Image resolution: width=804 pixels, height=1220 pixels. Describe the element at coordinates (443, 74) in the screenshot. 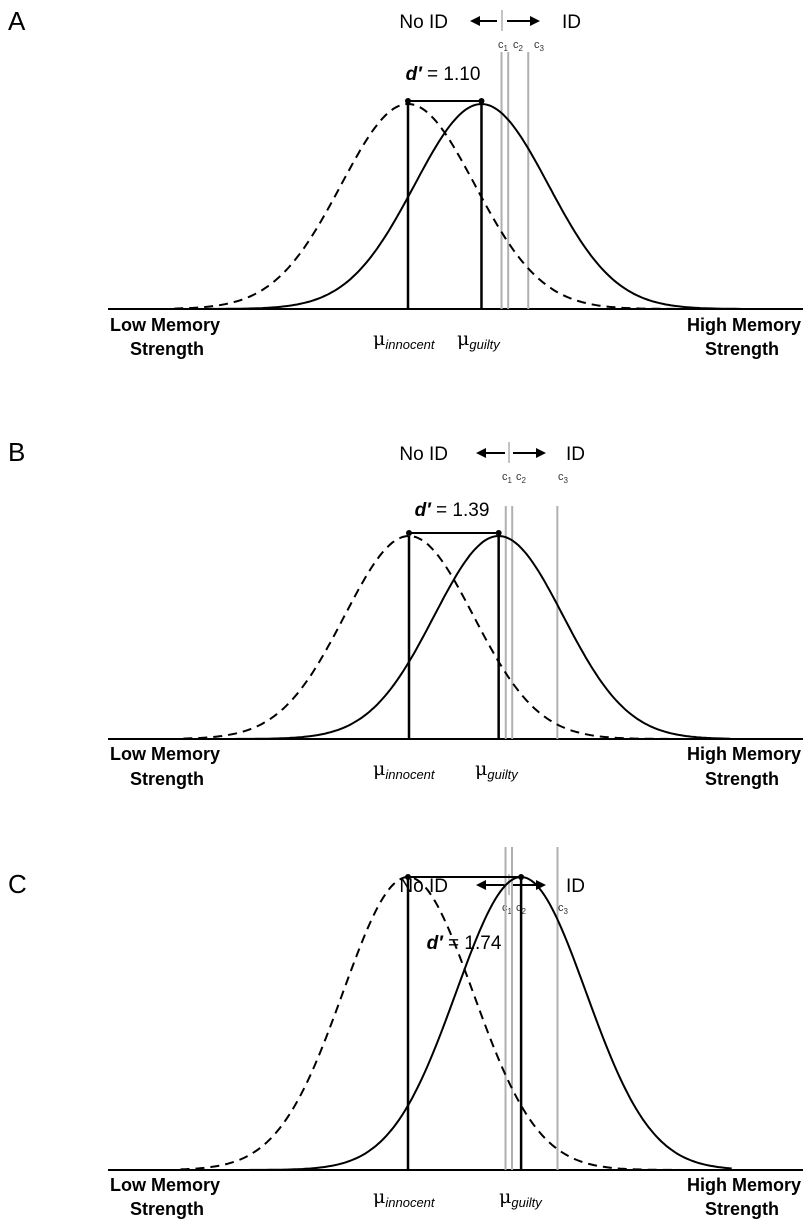

I see `dprime-label: d′ = 1.10` at that location.